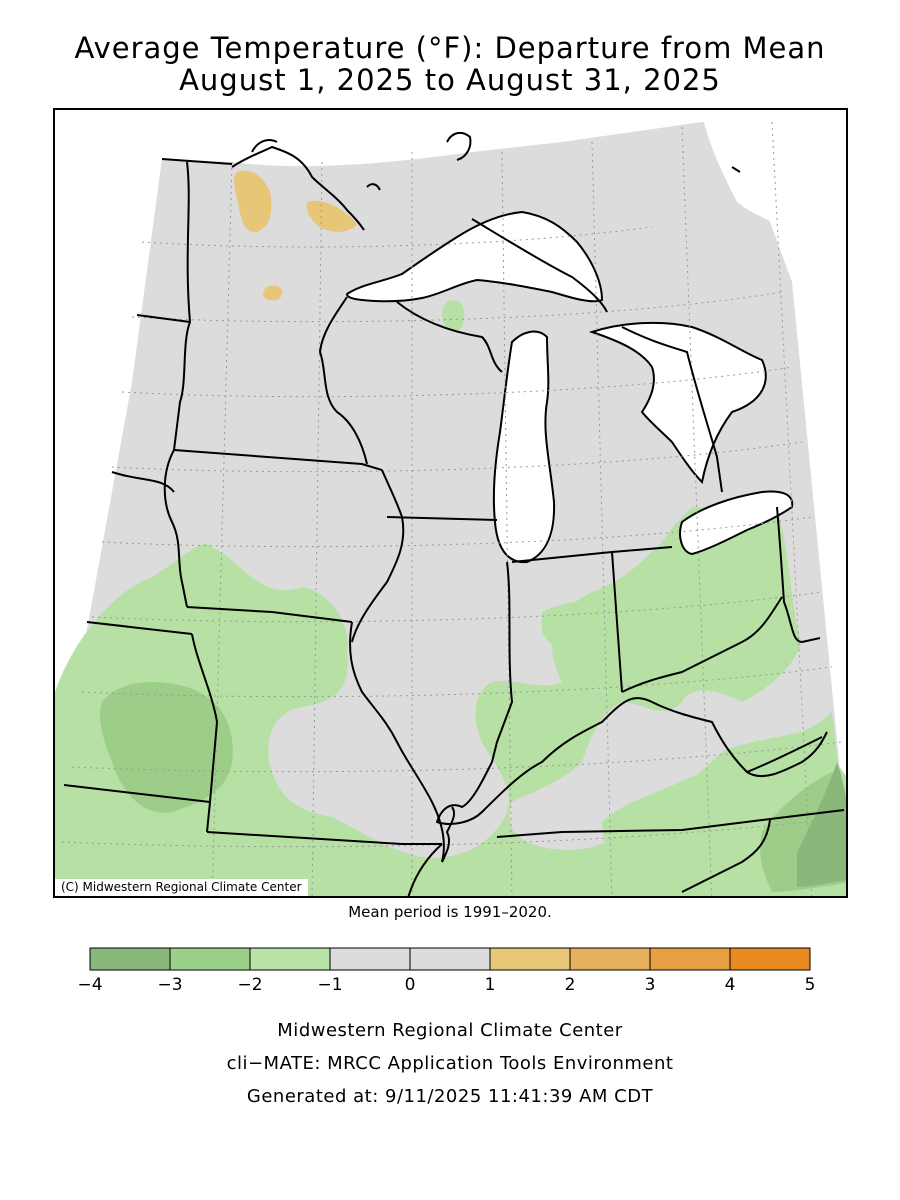 The width and height of the screenshot is (900, 1200). Describe the element at coordinates (425, 869) in the screenshot. I see `mississippi-lower` at that location.